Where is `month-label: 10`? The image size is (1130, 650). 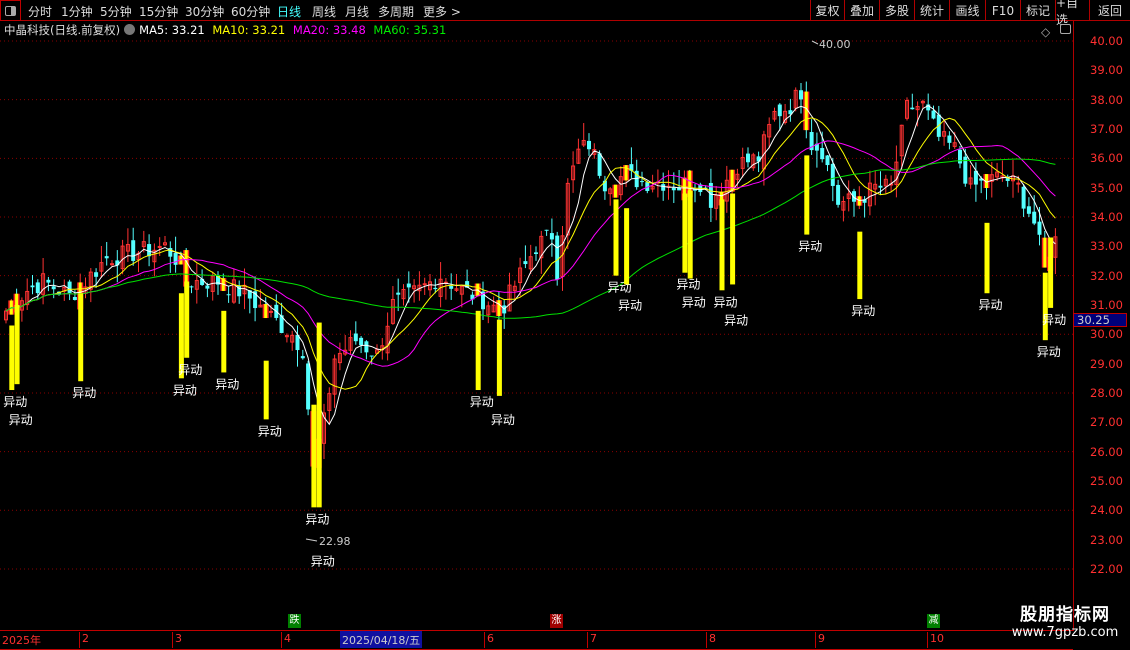
month-label: 10 is located at coordinates (935, 640).